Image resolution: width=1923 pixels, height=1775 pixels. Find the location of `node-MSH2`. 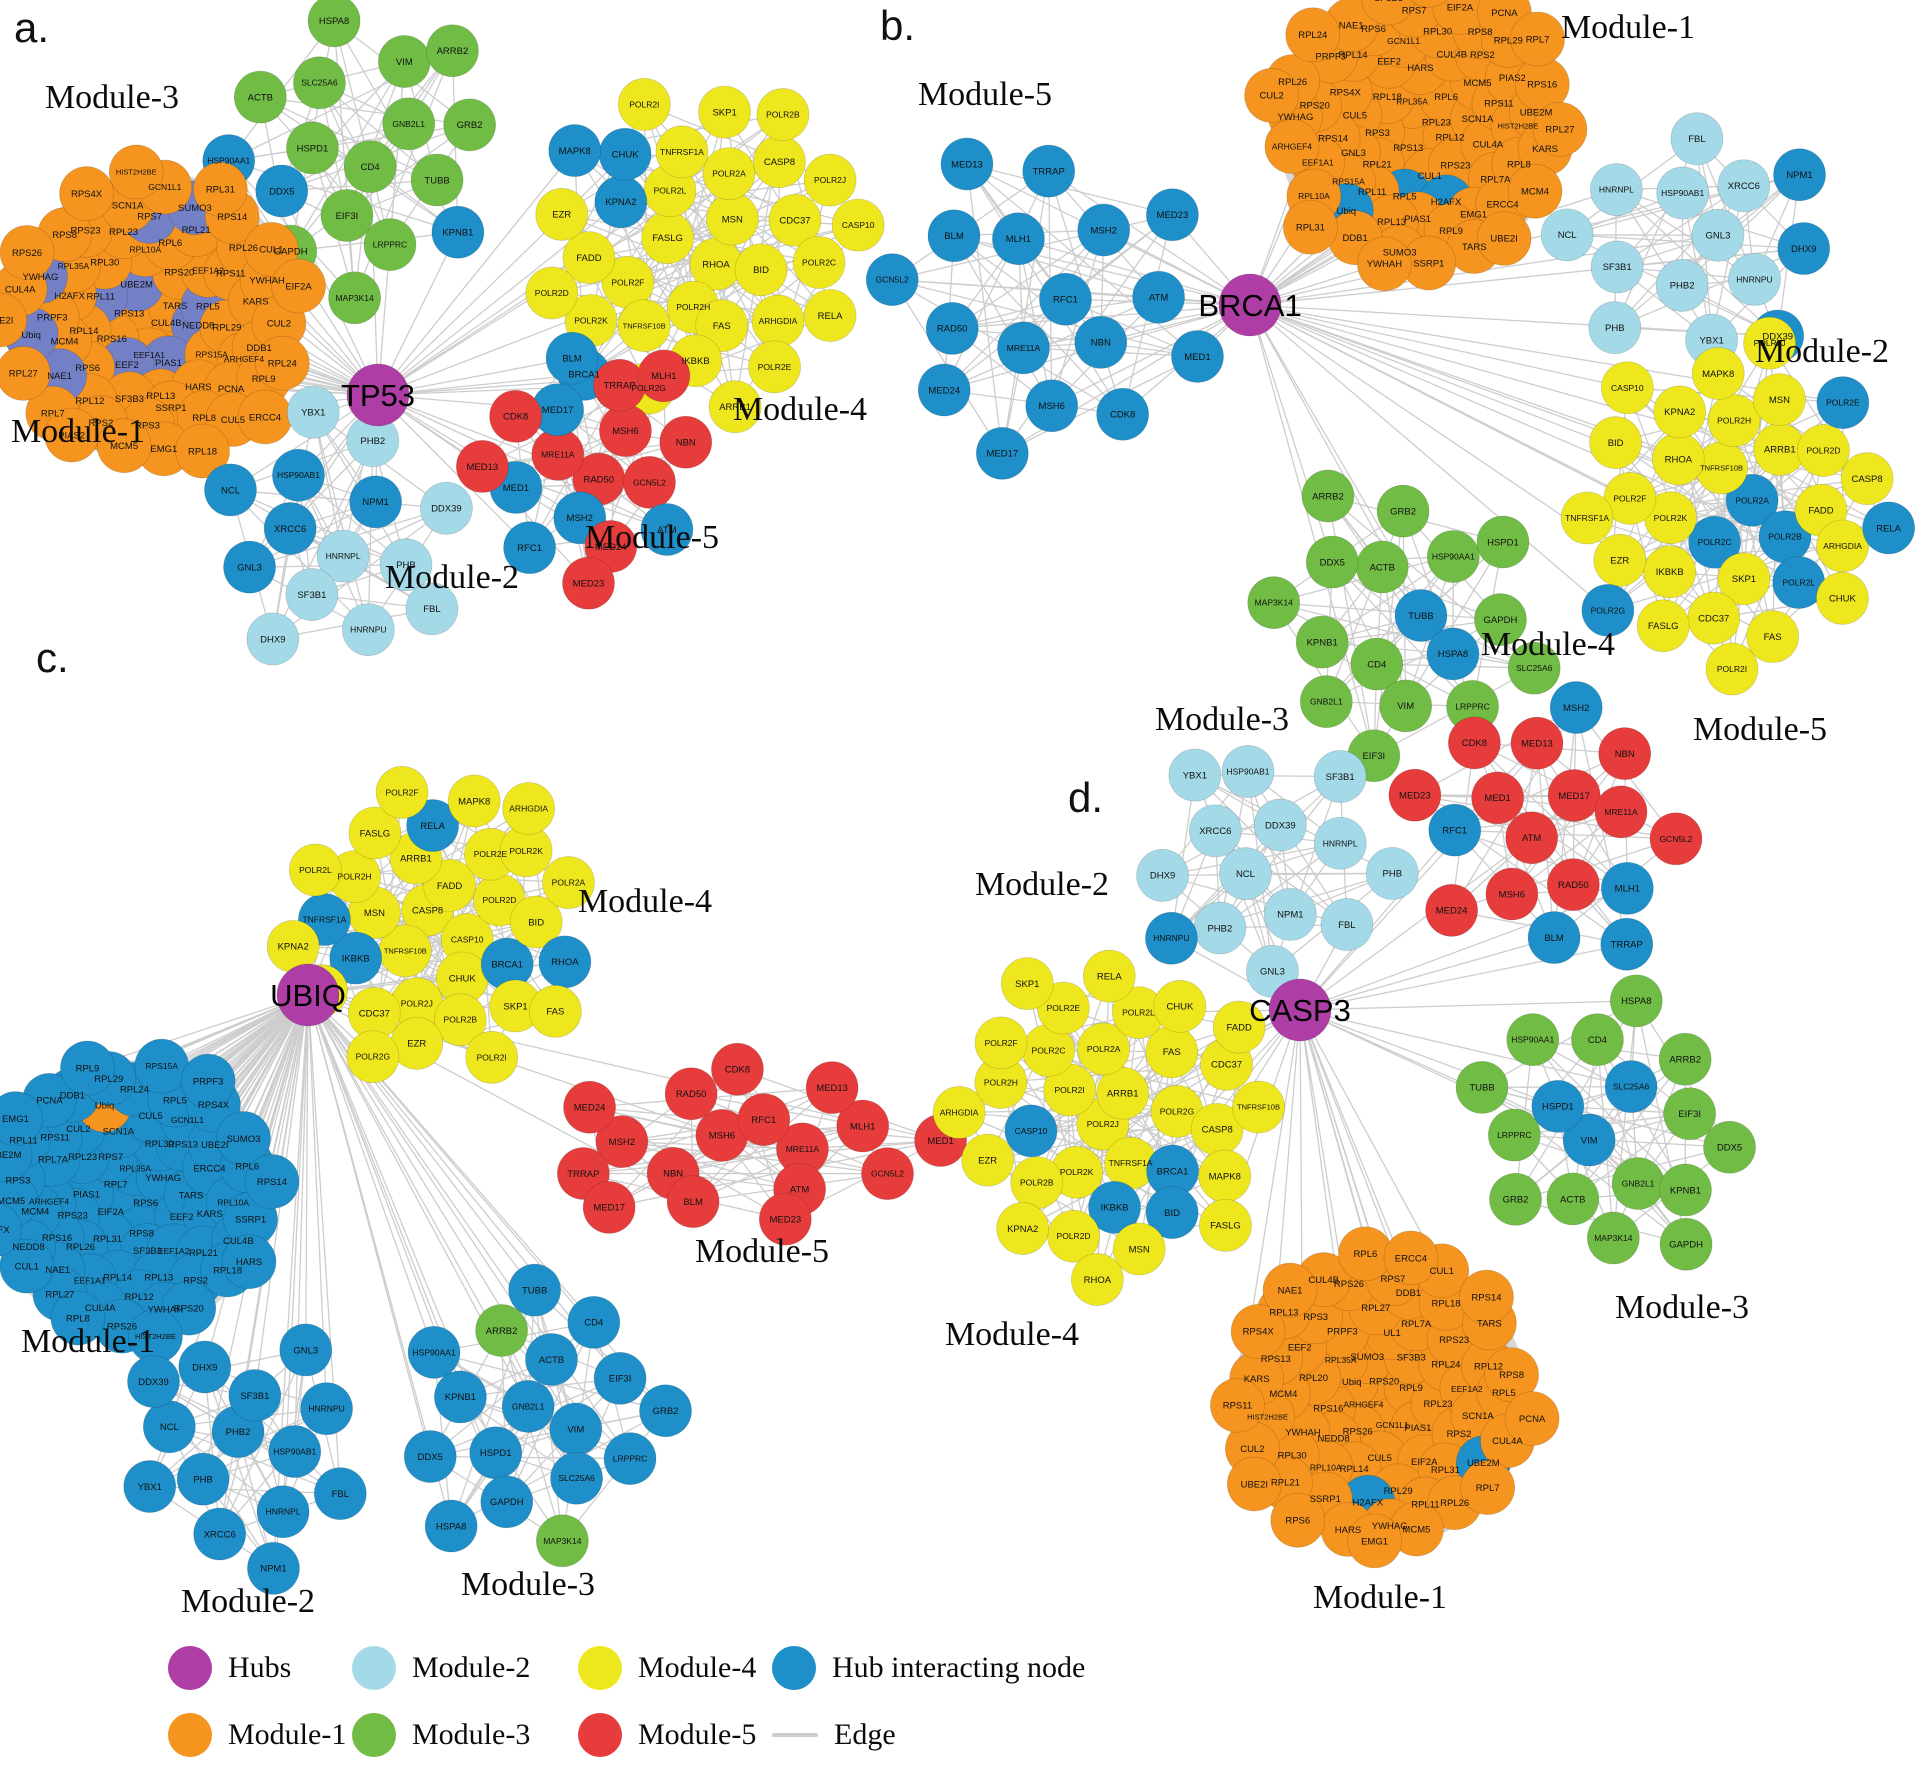

node-MSH2 is located at coordinates (622, 1141).